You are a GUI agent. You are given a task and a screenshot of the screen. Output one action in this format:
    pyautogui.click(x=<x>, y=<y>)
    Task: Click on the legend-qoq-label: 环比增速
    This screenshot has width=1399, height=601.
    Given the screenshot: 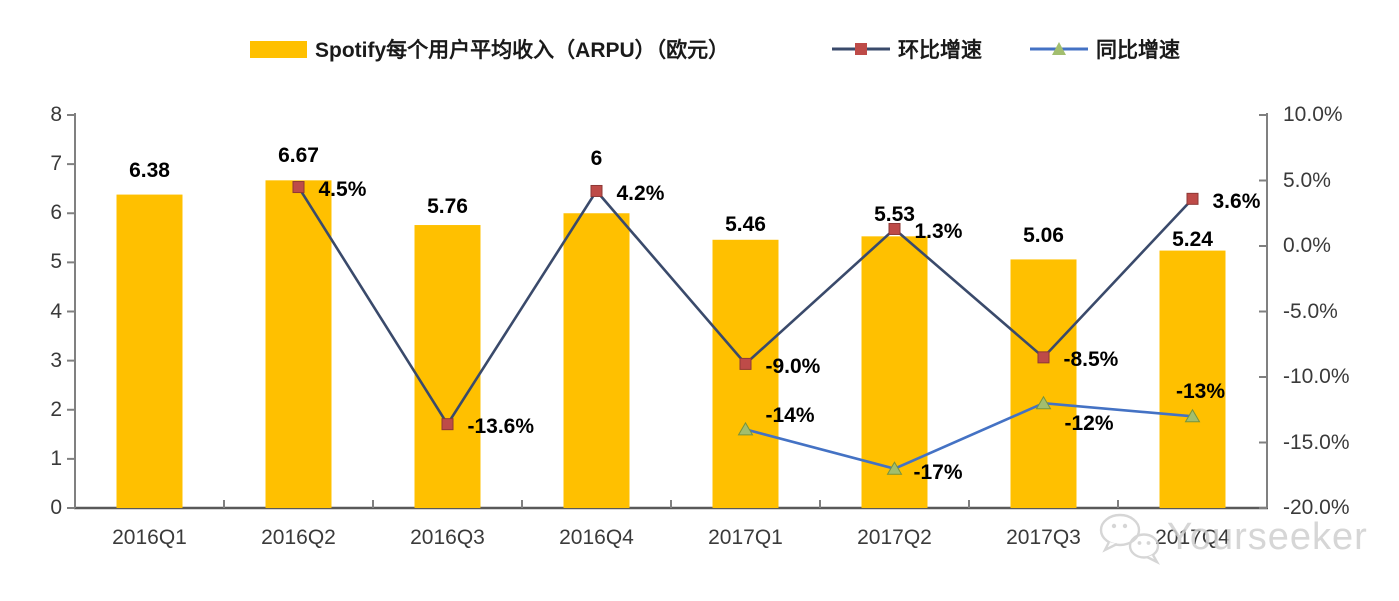 What is the action you would take?
    pyautogui.click(x=940, y=50)
    